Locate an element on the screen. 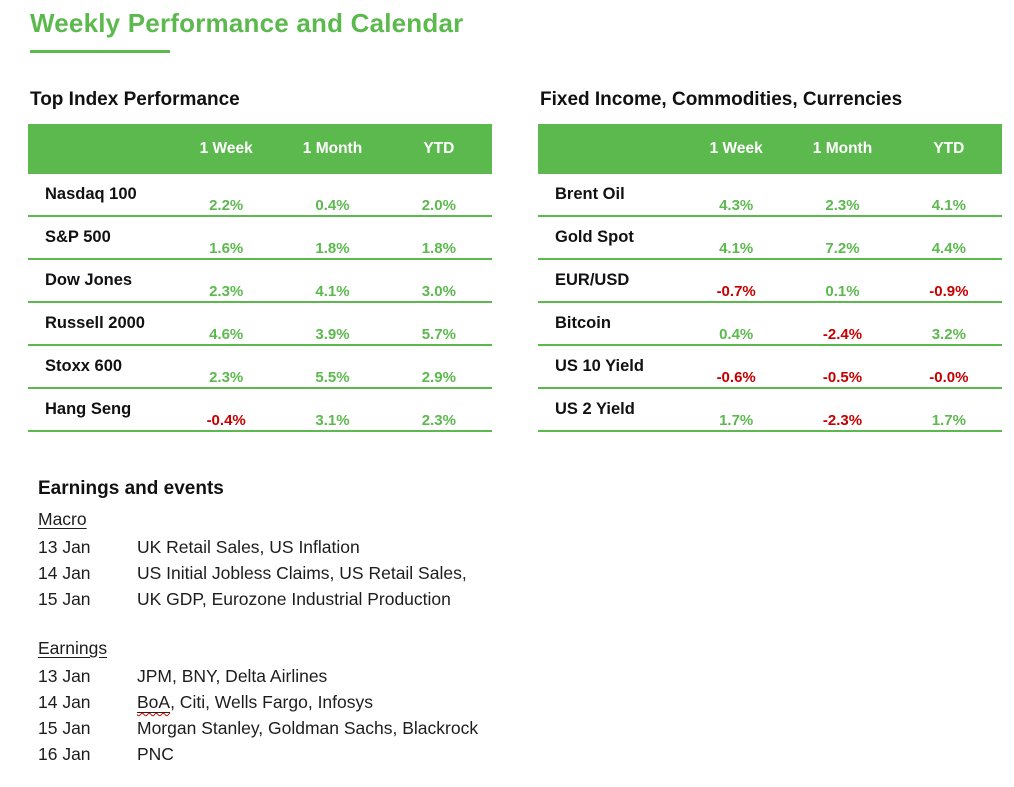 This screenshot has height=787, width=1014. table-row: S&P 500 1.6% 1.8% 1.8% is located at coordinates (260, 238).